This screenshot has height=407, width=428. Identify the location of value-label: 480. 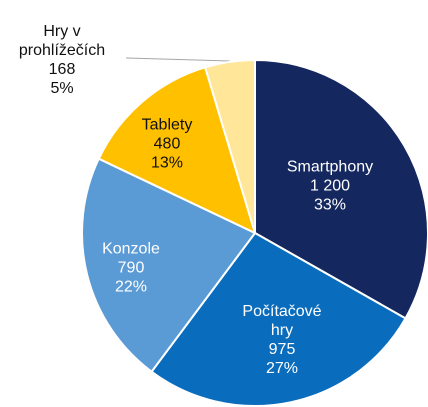
(167, 144).